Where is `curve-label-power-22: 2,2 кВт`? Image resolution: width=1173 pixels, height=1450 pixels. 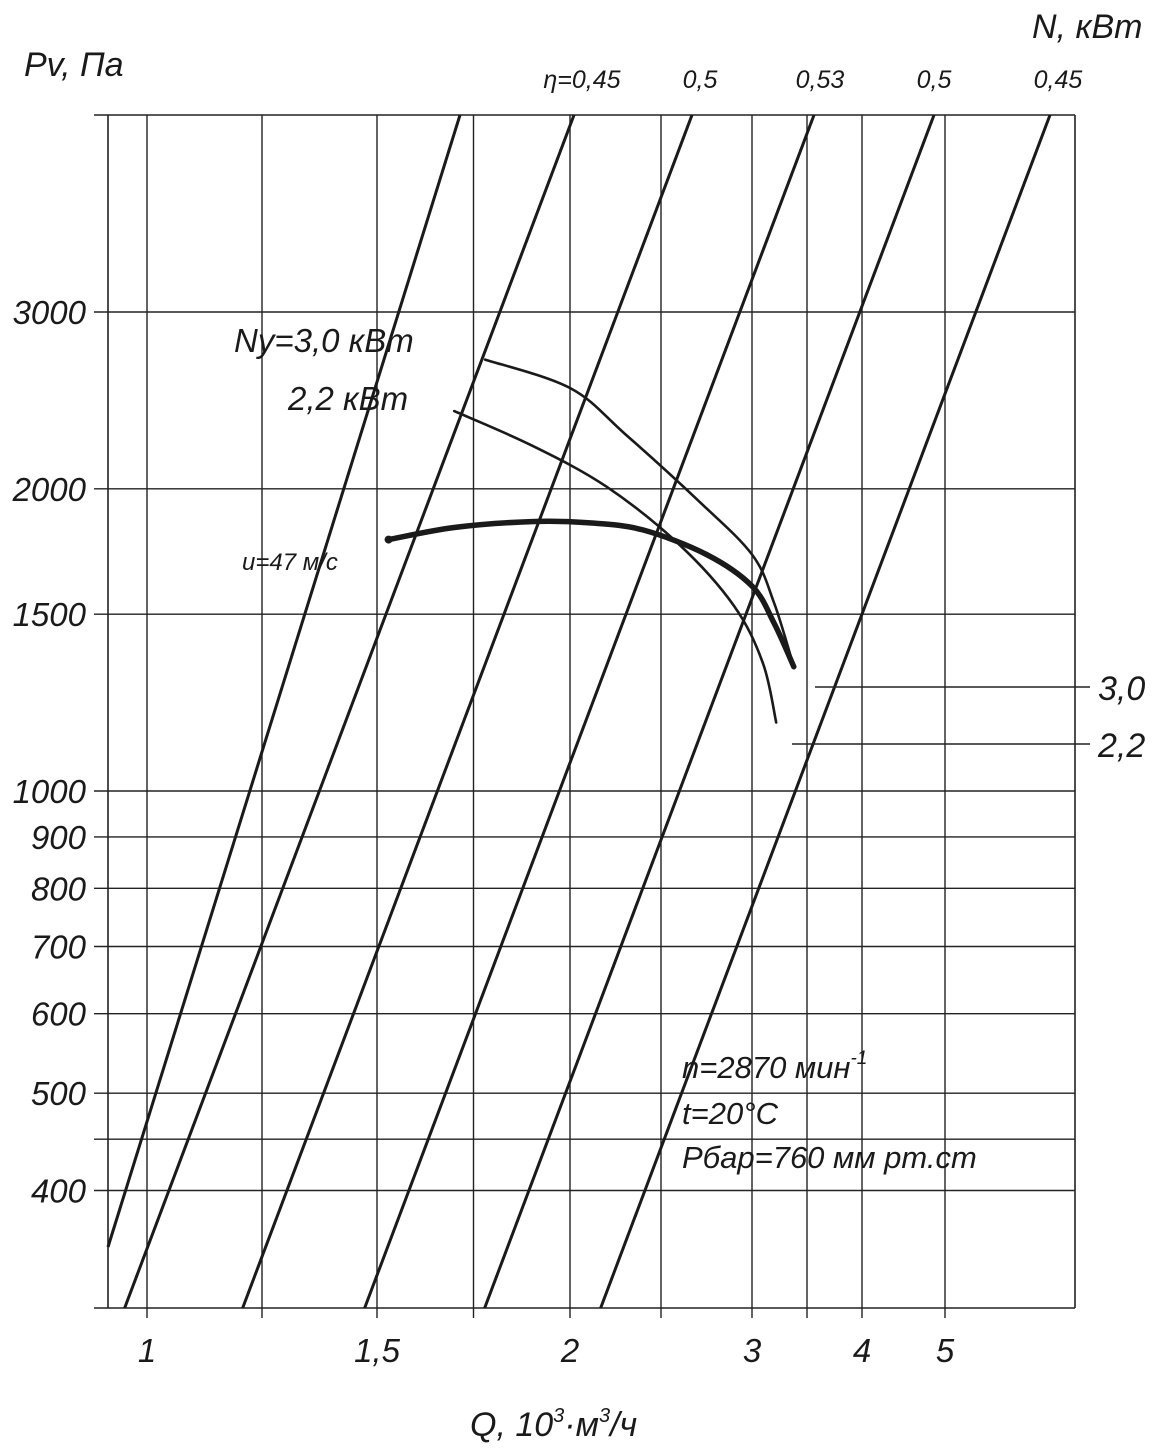 curve-label-power-22: 2,2 кВт is located at coordinates (347, 398).